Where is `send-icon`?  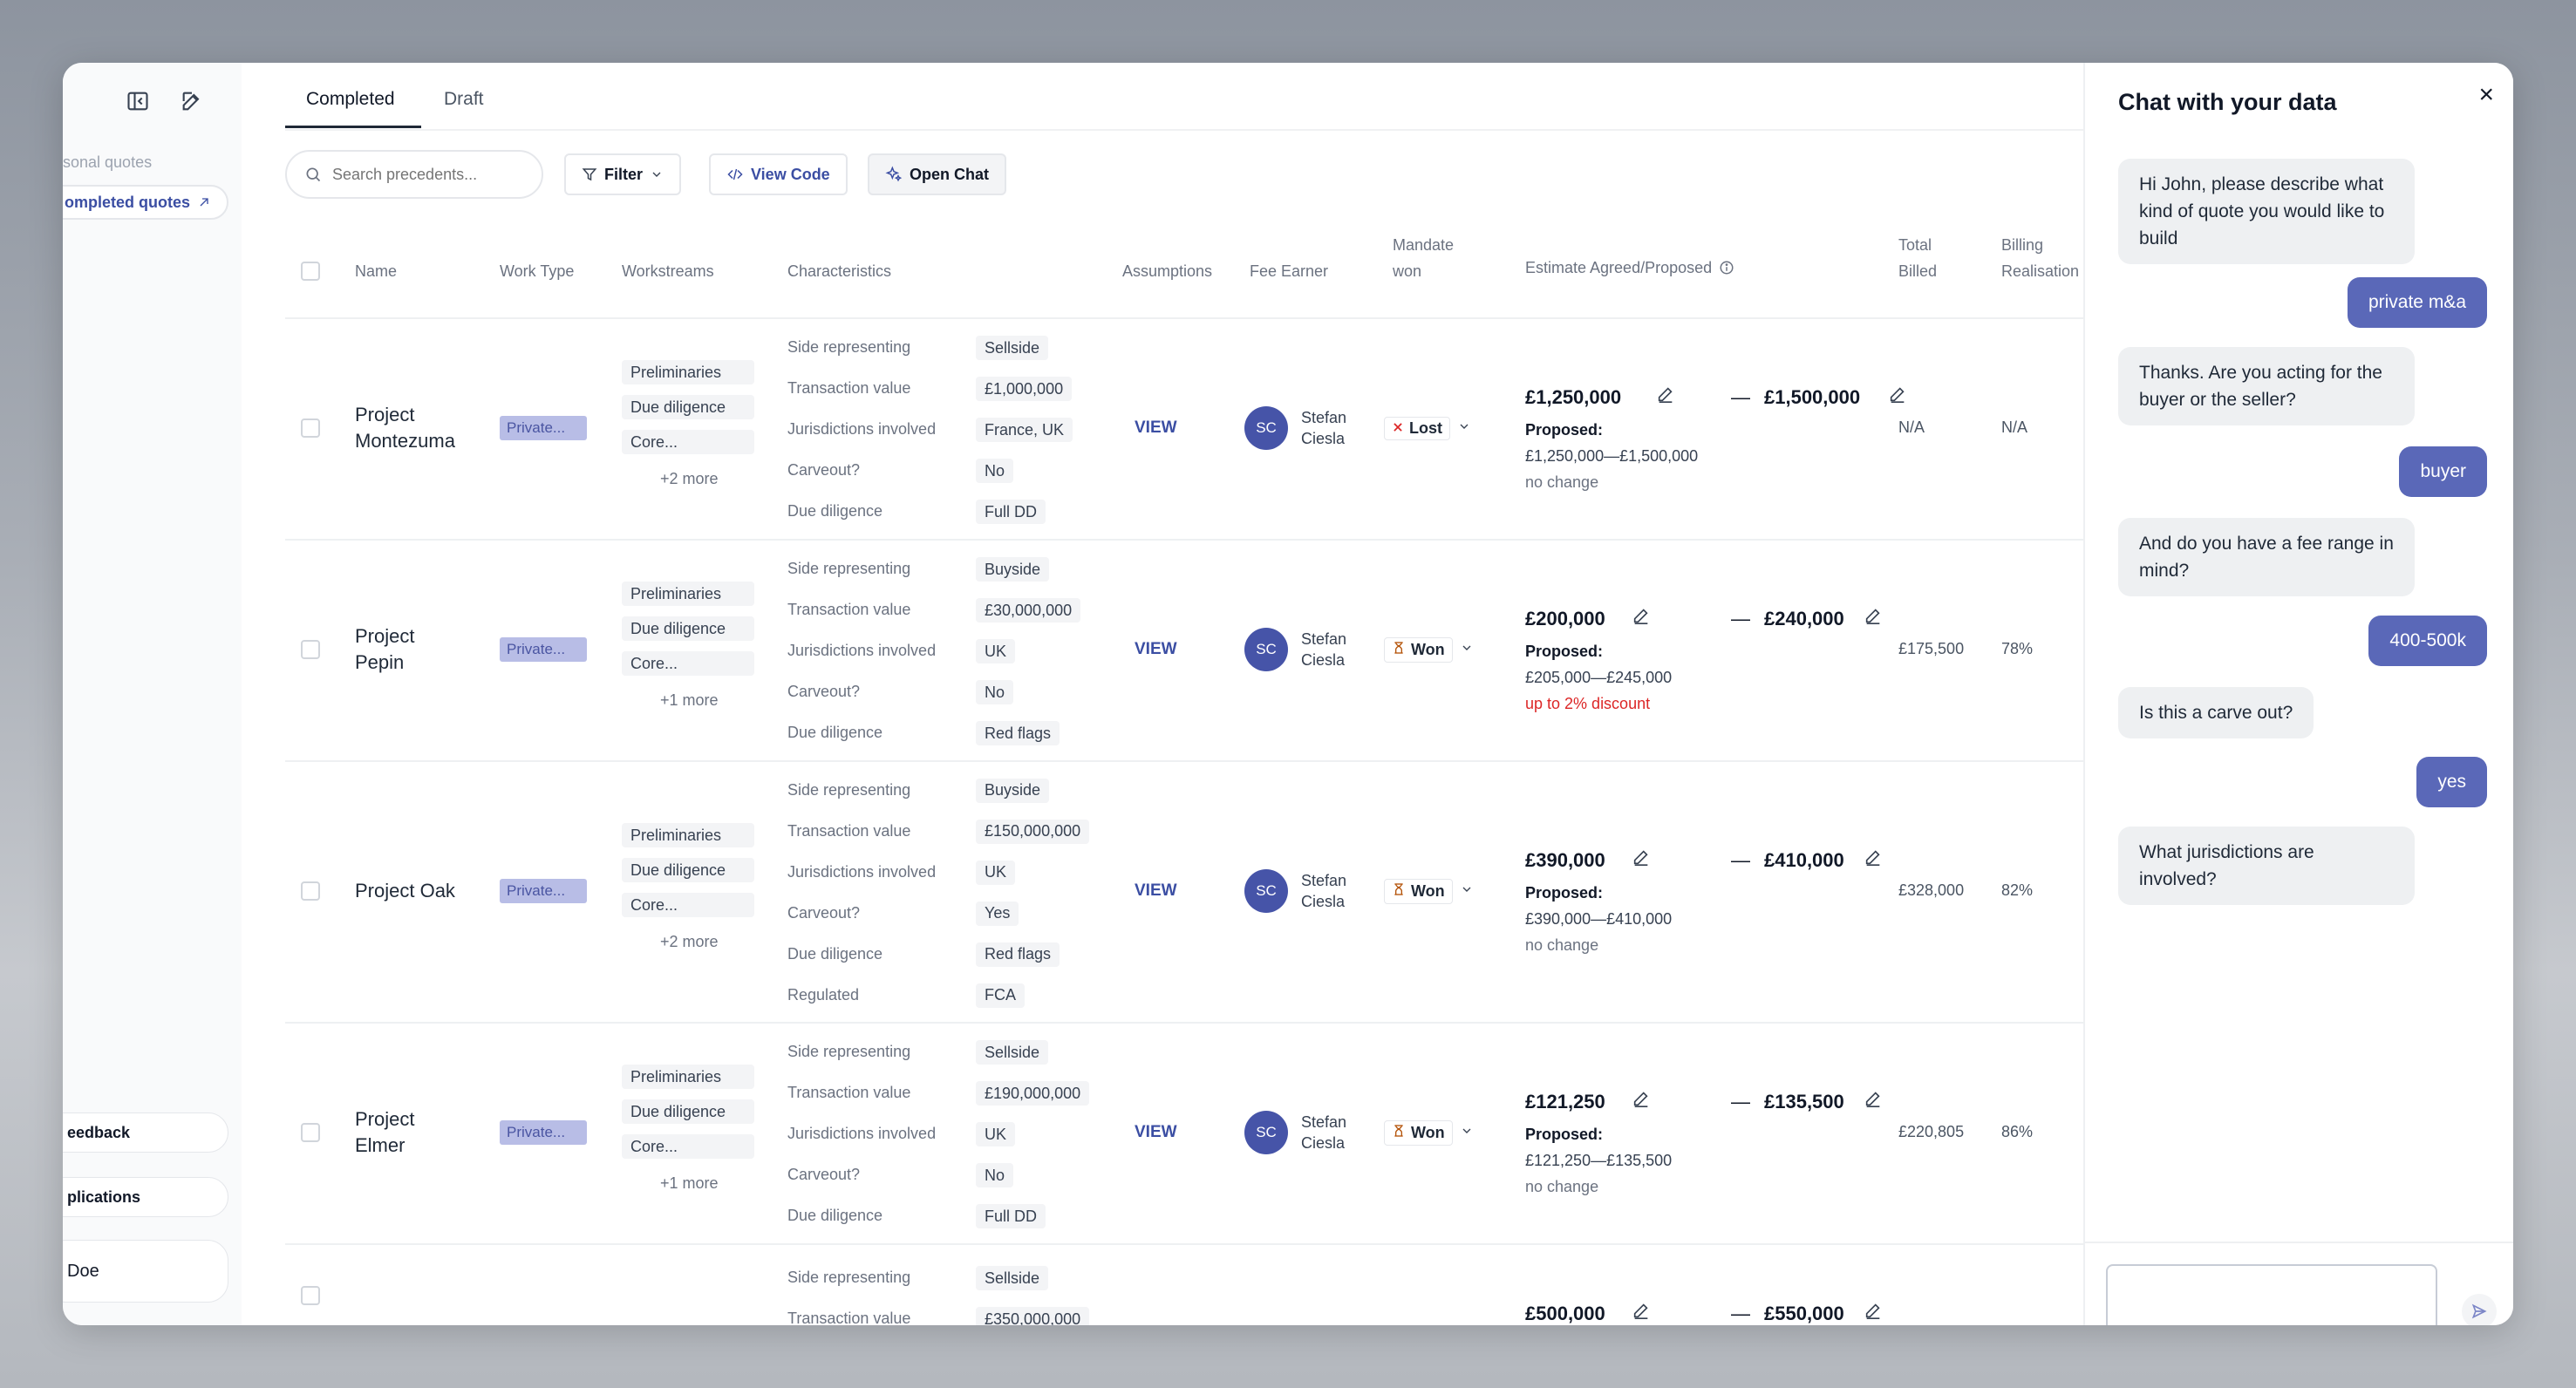
send-icon is located at coordinates (2479, 1311).